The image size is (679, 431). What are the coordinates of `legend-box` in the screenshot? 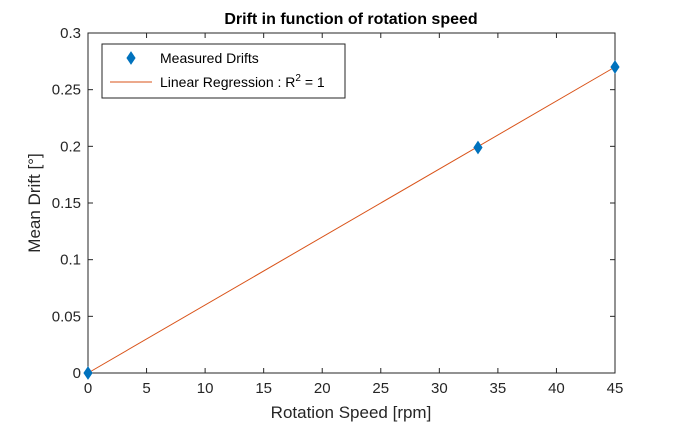 It's located at (223, 71).